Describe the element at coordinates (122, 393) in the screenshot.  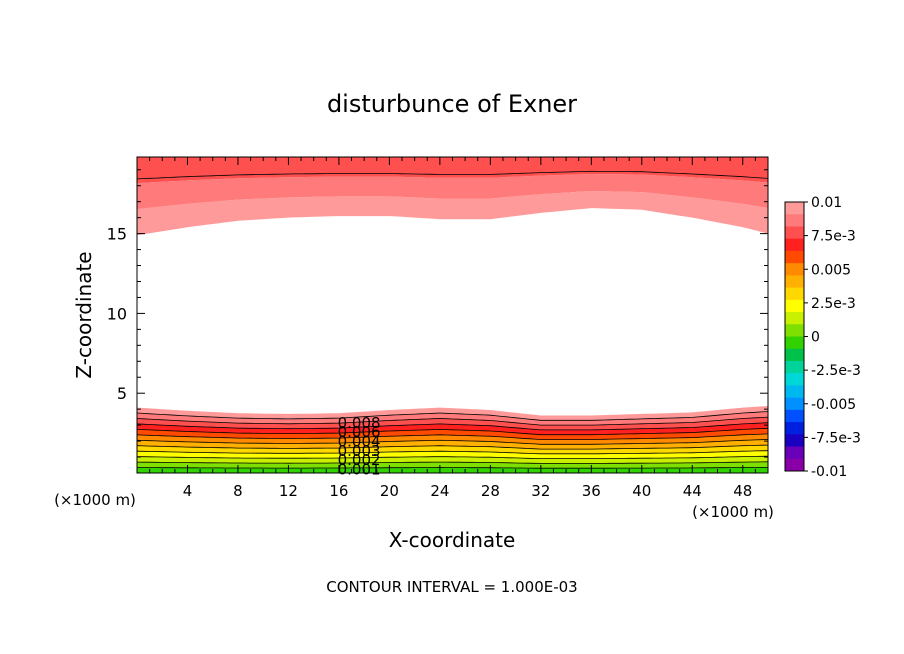
I see `y-tick-label: 5` at that location.